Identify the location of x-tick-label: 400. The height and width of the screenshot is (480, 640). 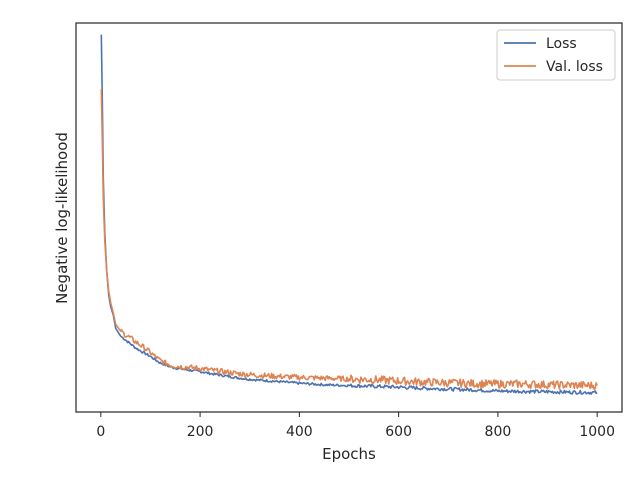
(299, 432).